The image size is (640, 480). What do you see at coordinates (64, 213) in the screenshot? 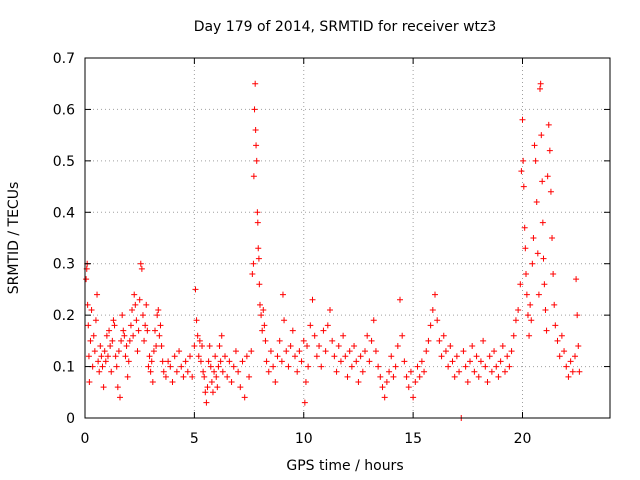
I see `y-tick-label: 0.4` at bounding box center [64, 213].